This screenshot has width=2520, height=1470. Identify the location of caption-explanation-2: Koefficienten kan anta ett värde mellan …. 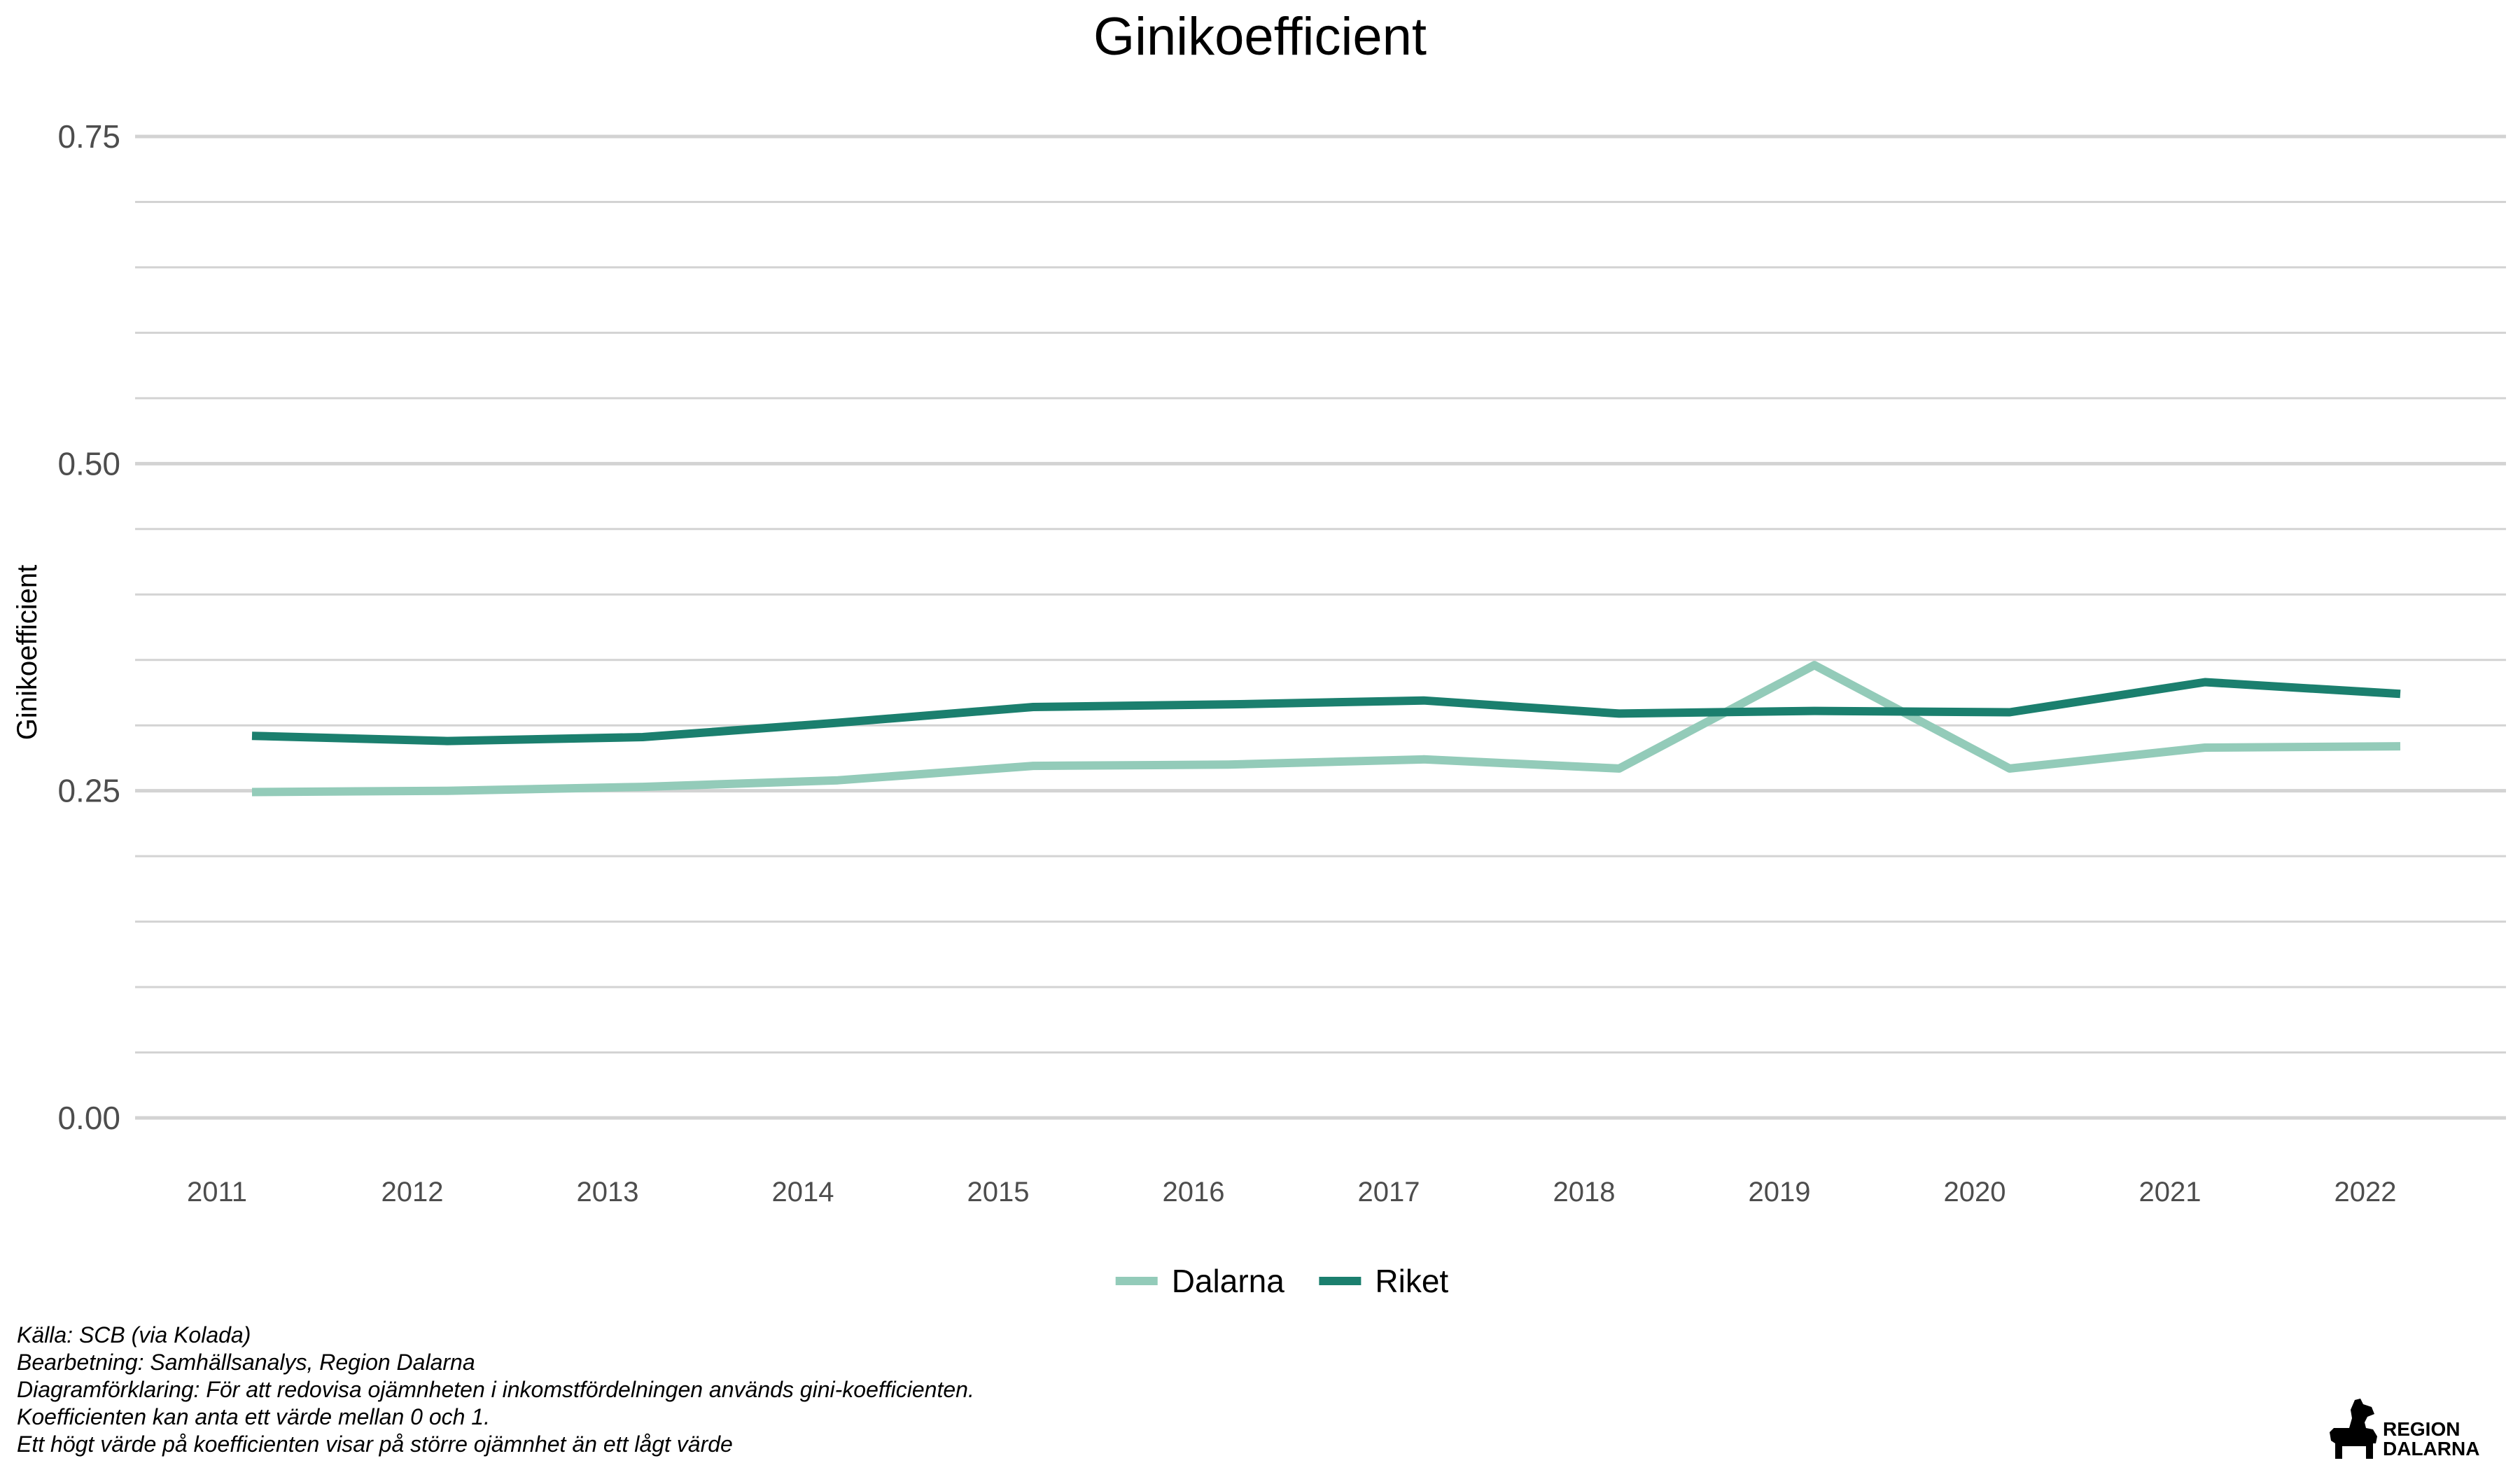
(253, 1416).